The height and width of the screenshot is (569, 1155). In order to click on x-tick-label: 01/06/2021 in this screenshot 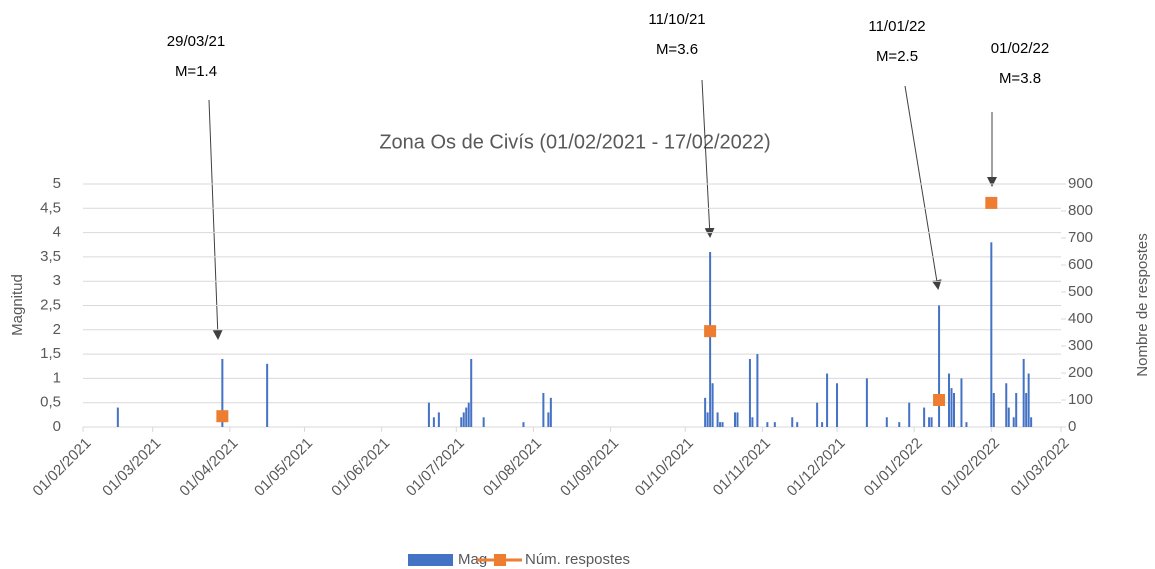, I will do `click(360, 467)`.